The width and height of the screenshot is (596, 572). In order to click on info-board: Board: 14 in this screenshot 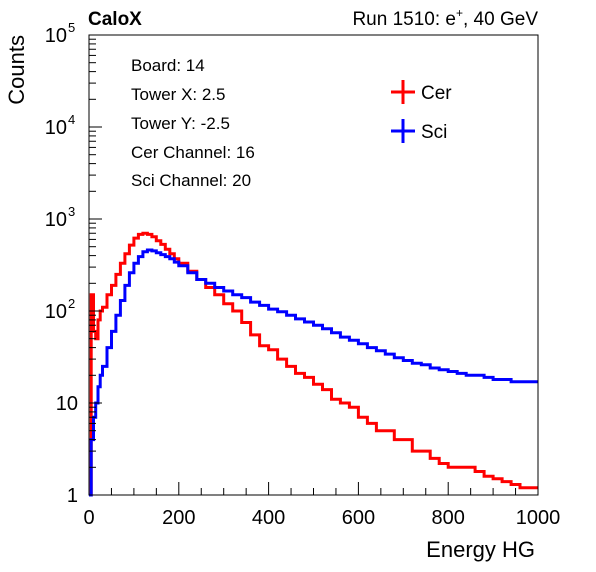, I will do `click(168, 65)`.